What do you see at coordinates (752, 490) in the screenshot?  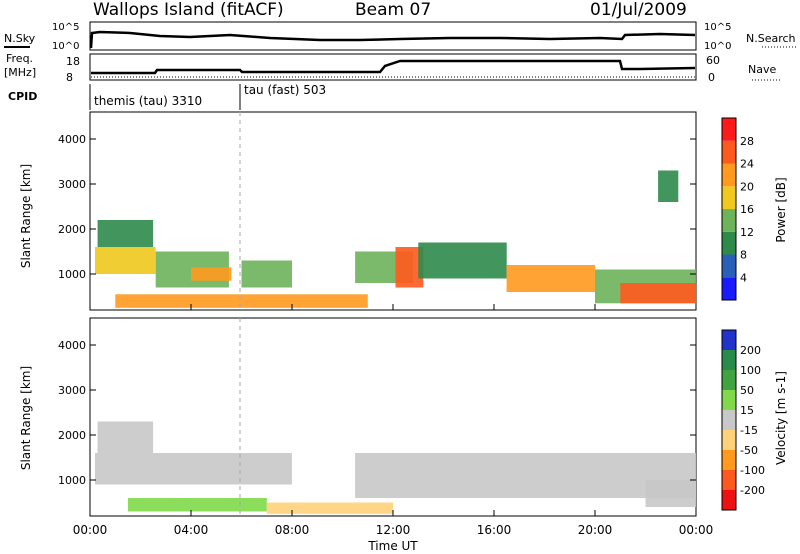 I see `velocity-colorbar-tick-7: -200` at bounding box center [752, 490].